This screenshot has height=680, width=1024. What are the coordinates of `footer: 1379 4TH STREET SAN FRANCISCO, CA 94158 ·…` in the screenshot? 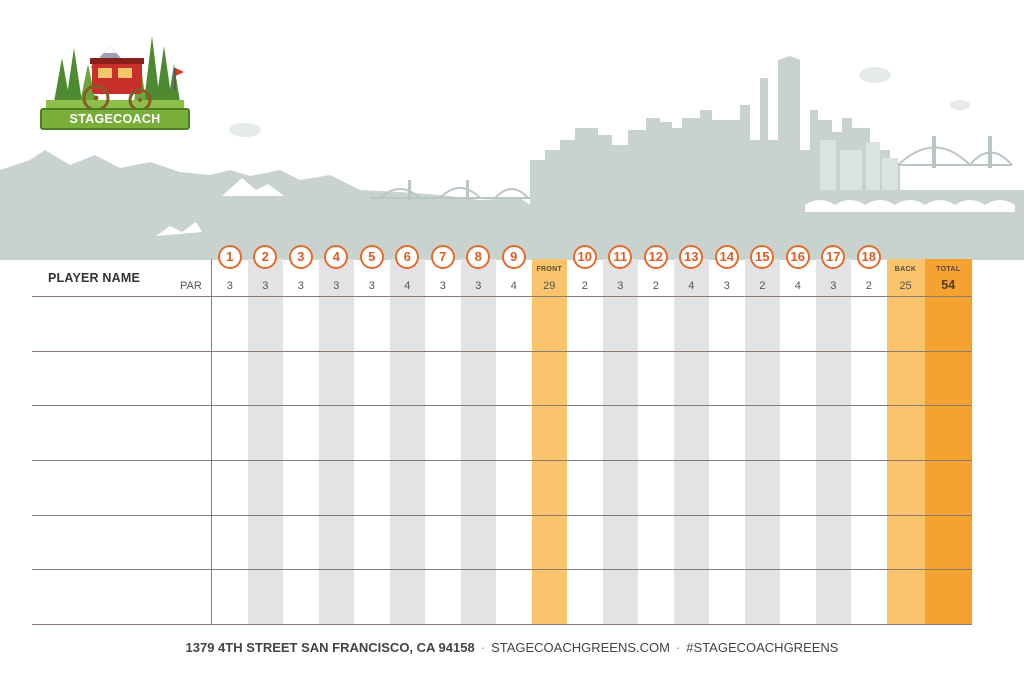 It's located at (512, 647).